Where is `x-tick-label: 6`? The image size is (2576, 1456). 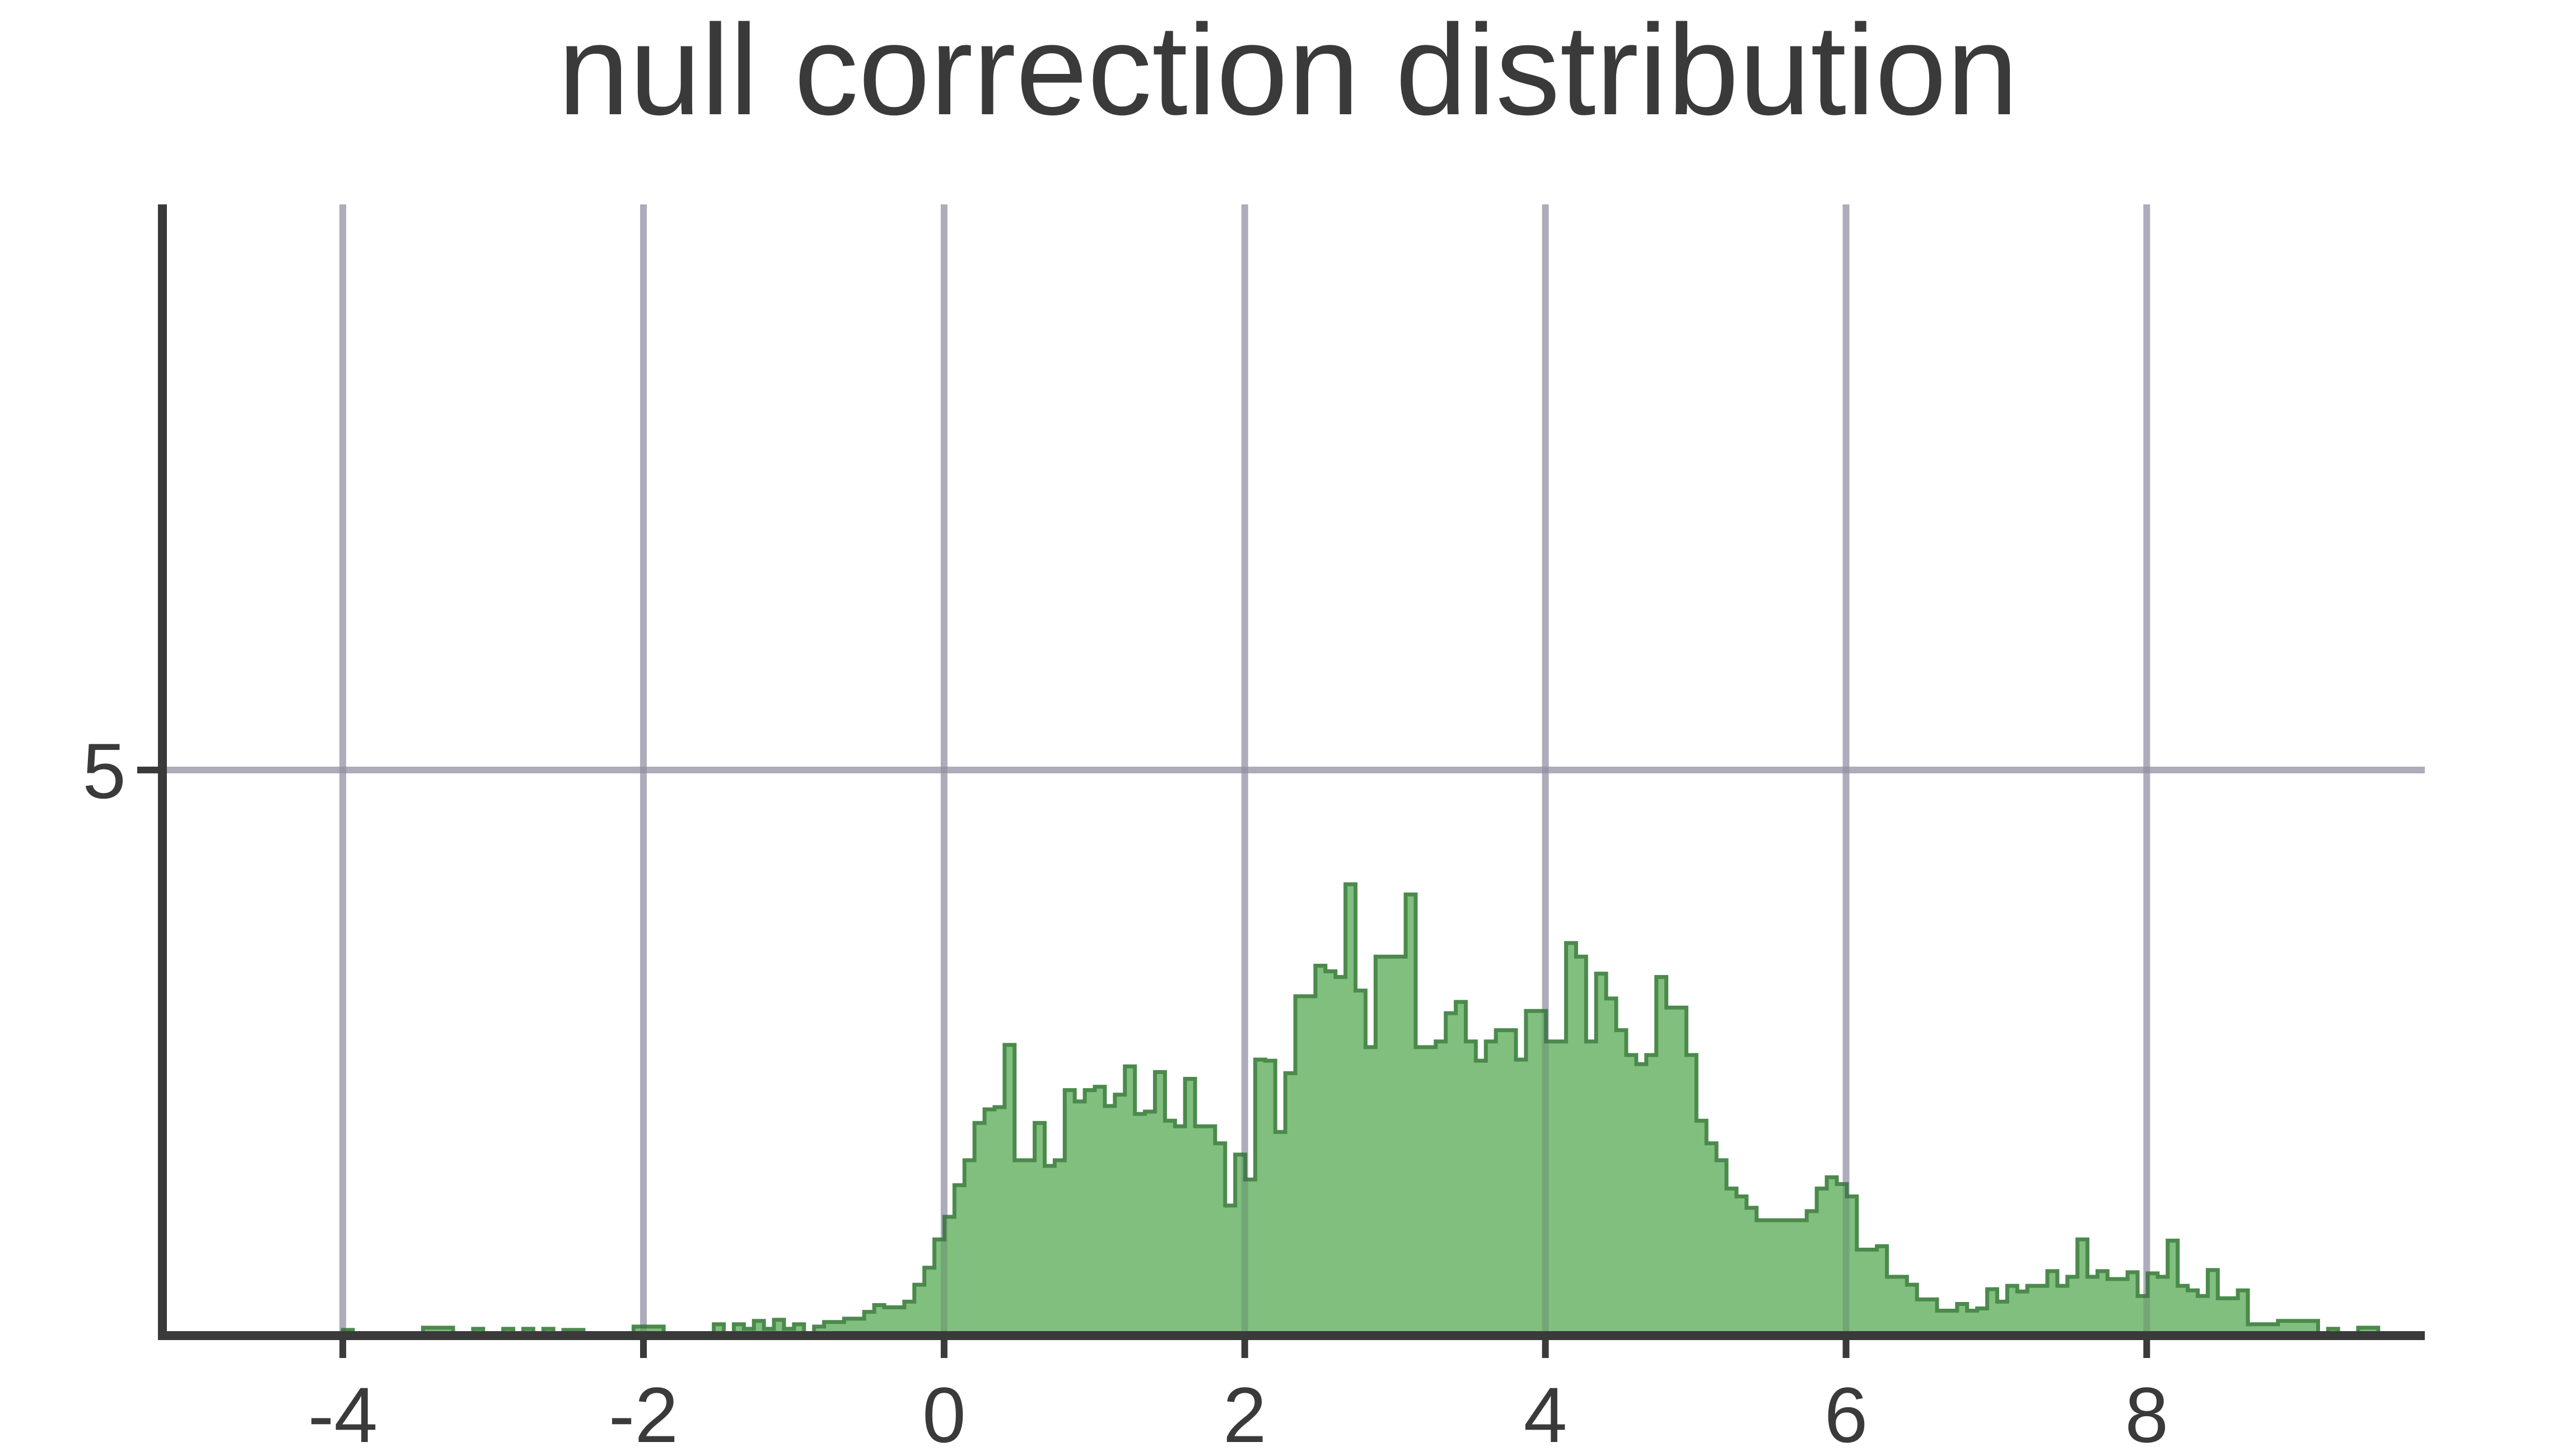 x-tick-label: 6 is located at coordinates (1846, 1414).